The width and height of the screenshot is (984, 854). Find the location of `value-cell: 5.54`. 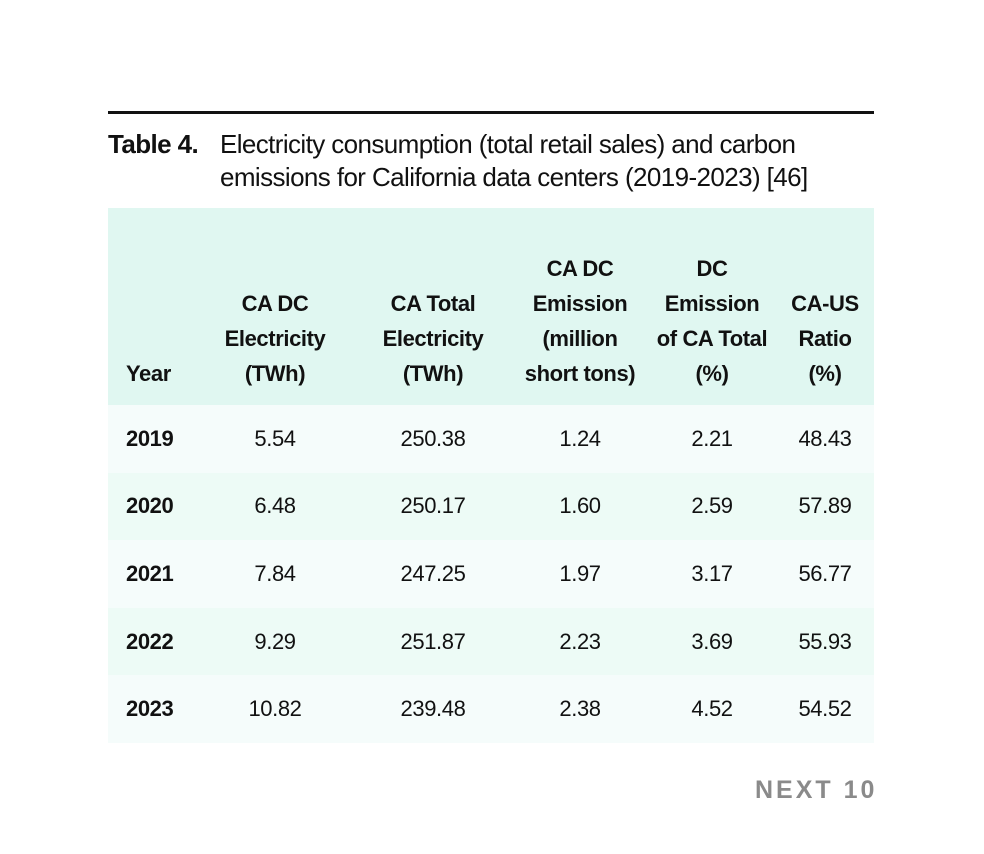

value-cell: 5.54 is located at coordinates (275, 438).